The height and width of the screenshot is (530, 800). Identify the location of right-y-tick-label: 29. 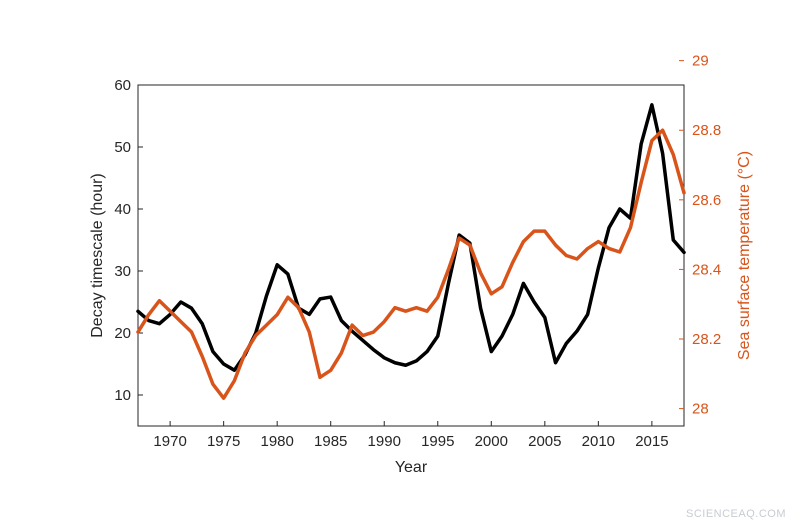
(700, 61).